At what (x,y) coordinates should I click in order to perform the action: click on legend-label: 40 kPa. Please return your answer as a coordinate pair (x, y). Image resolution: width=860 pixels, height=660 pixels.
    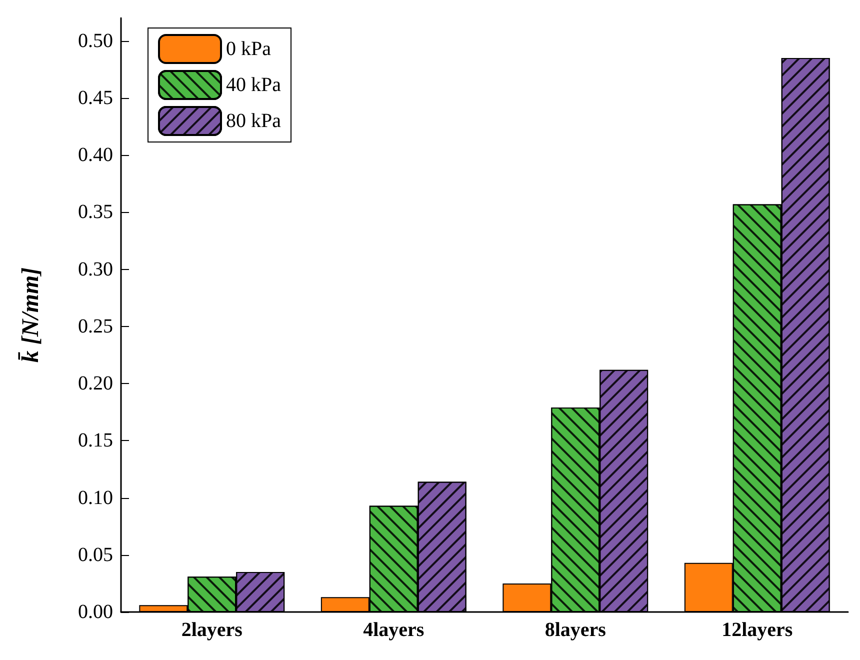
    Looking at the image, I should click on (254, 85).